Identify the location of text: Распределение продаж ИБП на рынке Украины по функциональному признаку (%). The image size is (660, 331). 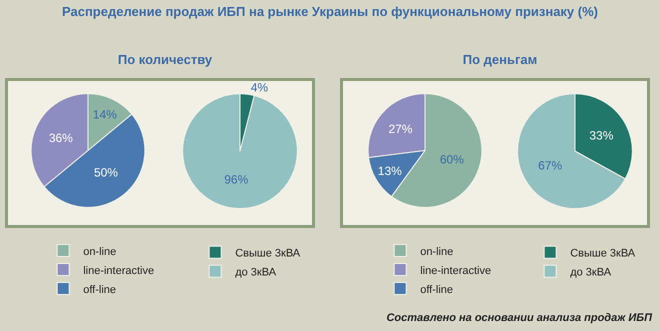
(329, 11).